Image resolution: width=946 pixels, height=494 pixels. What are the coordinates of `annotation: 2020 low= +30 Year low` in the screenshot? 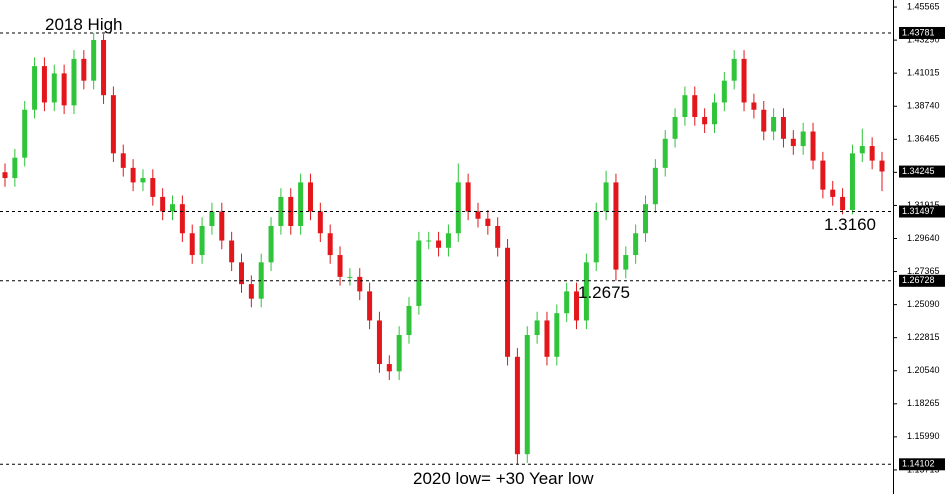 It's located at (503, 478).